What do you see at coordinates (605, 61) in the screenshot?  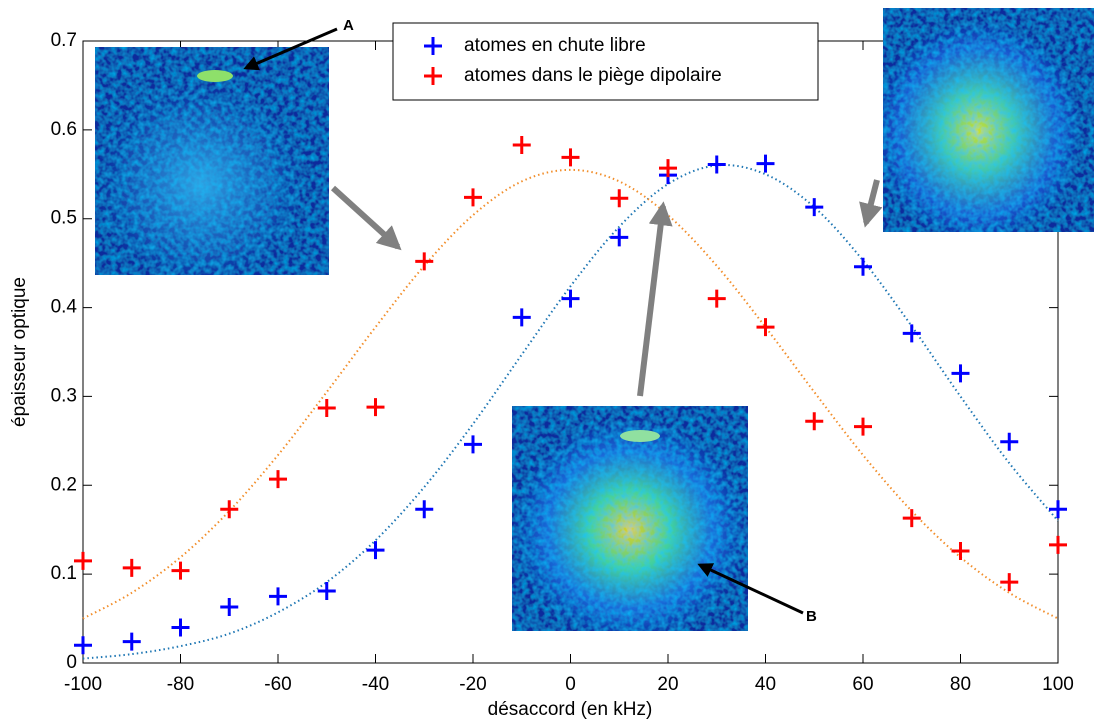 I see `legend` at bounding box center [605, 61].